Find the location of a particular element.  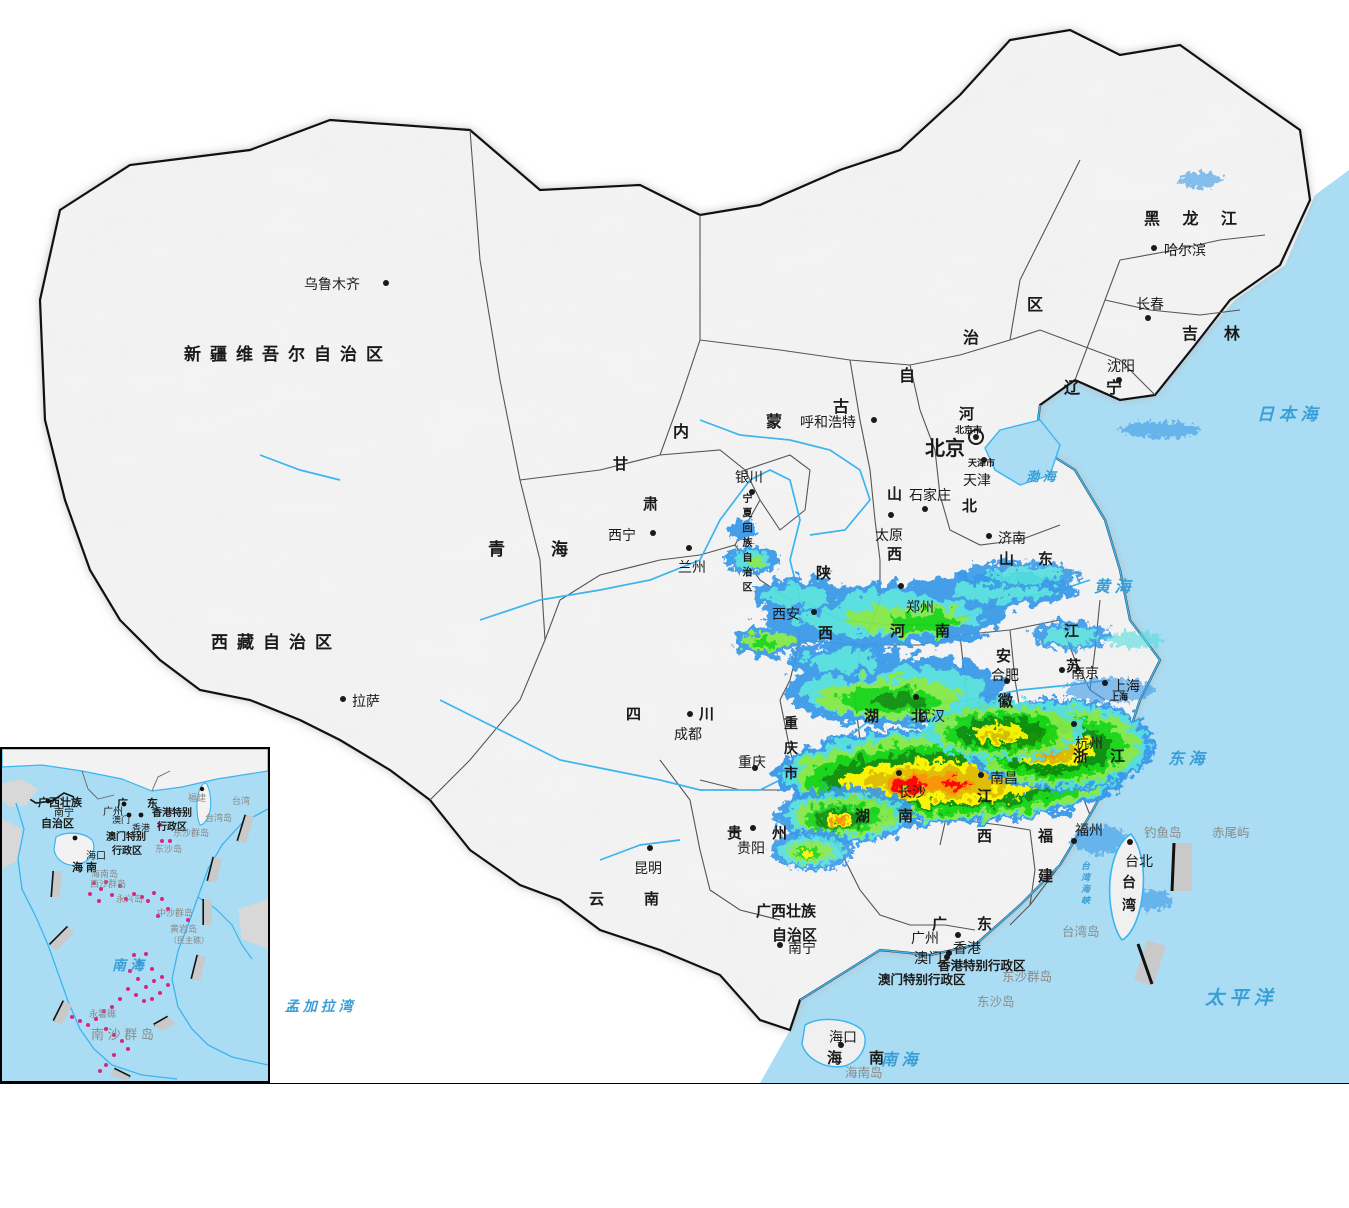

maritime-boundary-marks is located at coordinates (1163, 914).